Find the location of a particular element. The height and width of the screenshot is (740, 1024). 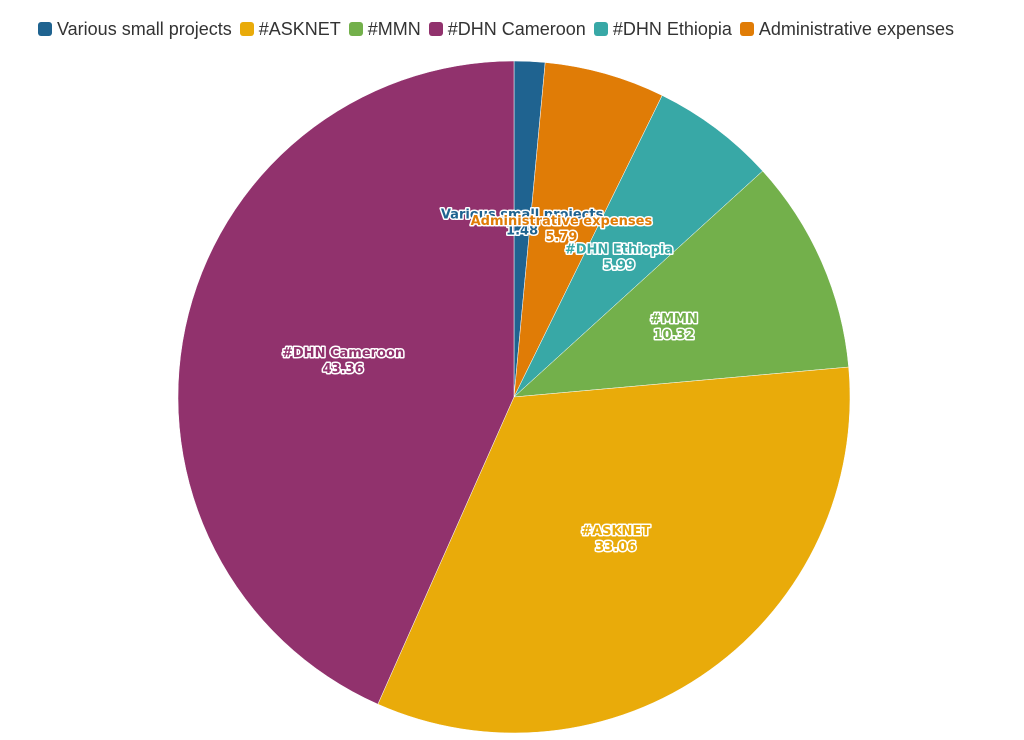

legend-label: #ASKNET is located at coordinates (299, 28).